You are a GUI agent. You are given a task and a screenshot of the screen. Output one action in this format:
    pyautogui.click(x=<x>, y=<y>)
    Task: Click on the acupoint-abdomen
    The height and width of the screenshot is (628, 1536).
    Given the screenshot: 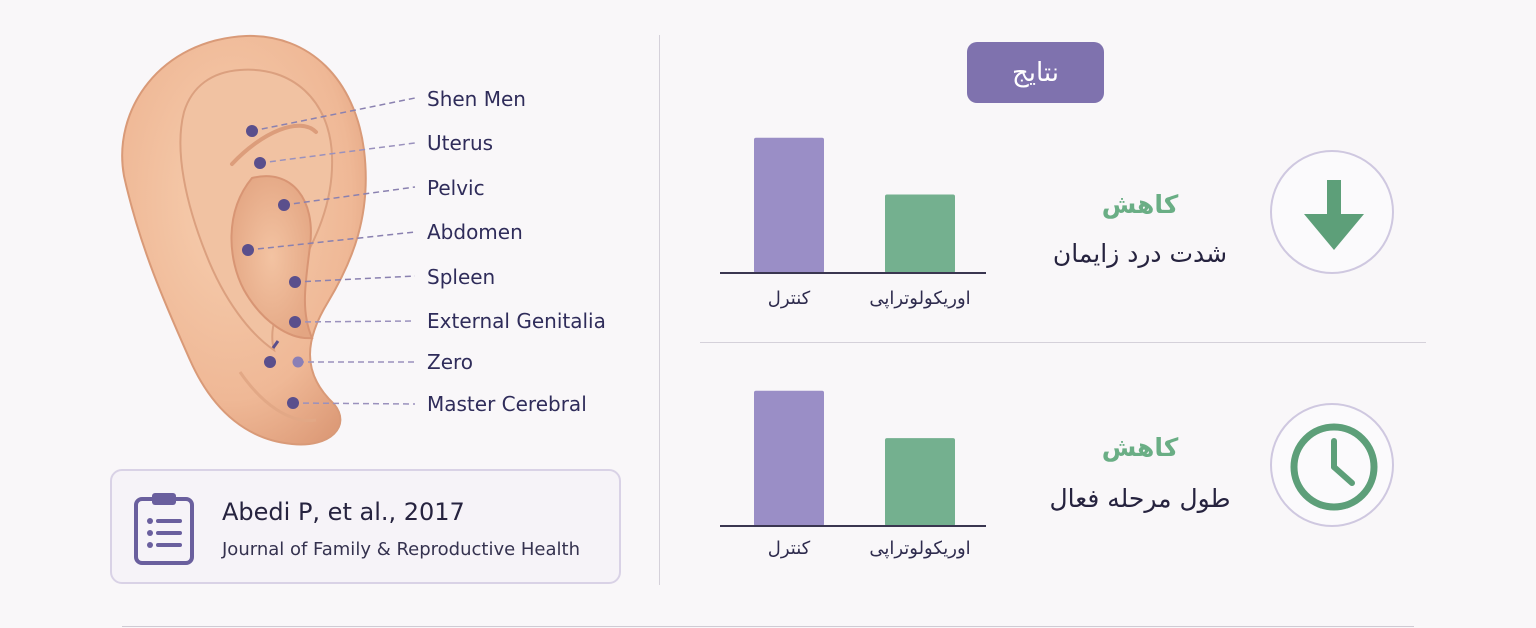 What is the action you would take?
    pyautogui.click(x=248, y=250)
    